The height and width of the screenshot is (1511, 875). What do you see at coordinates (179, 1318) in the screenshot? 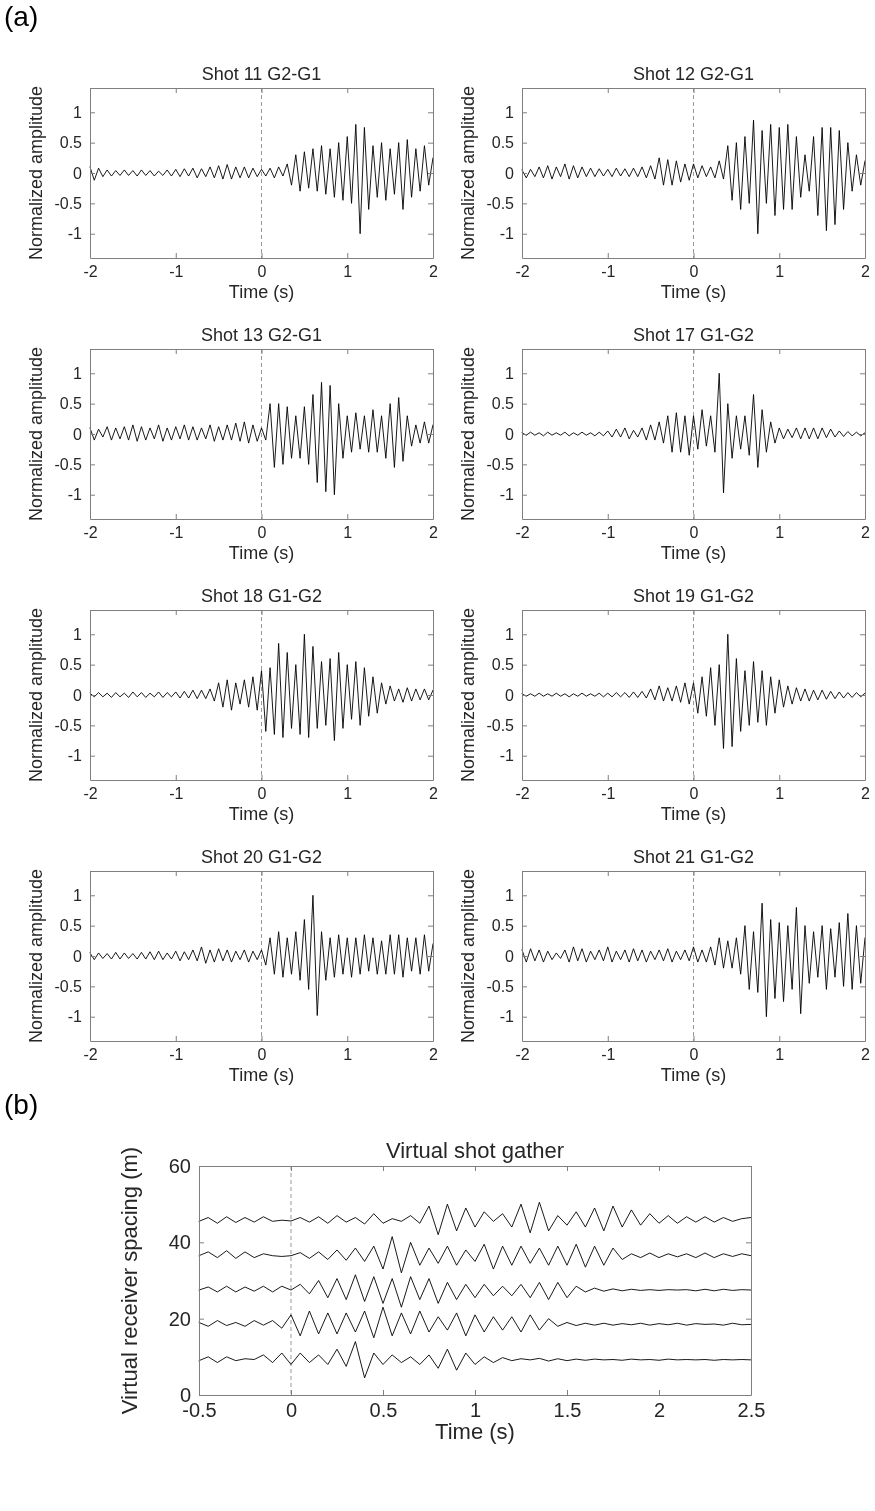
I see `y-tick-label: 20` at bounding box center [179, 1318].